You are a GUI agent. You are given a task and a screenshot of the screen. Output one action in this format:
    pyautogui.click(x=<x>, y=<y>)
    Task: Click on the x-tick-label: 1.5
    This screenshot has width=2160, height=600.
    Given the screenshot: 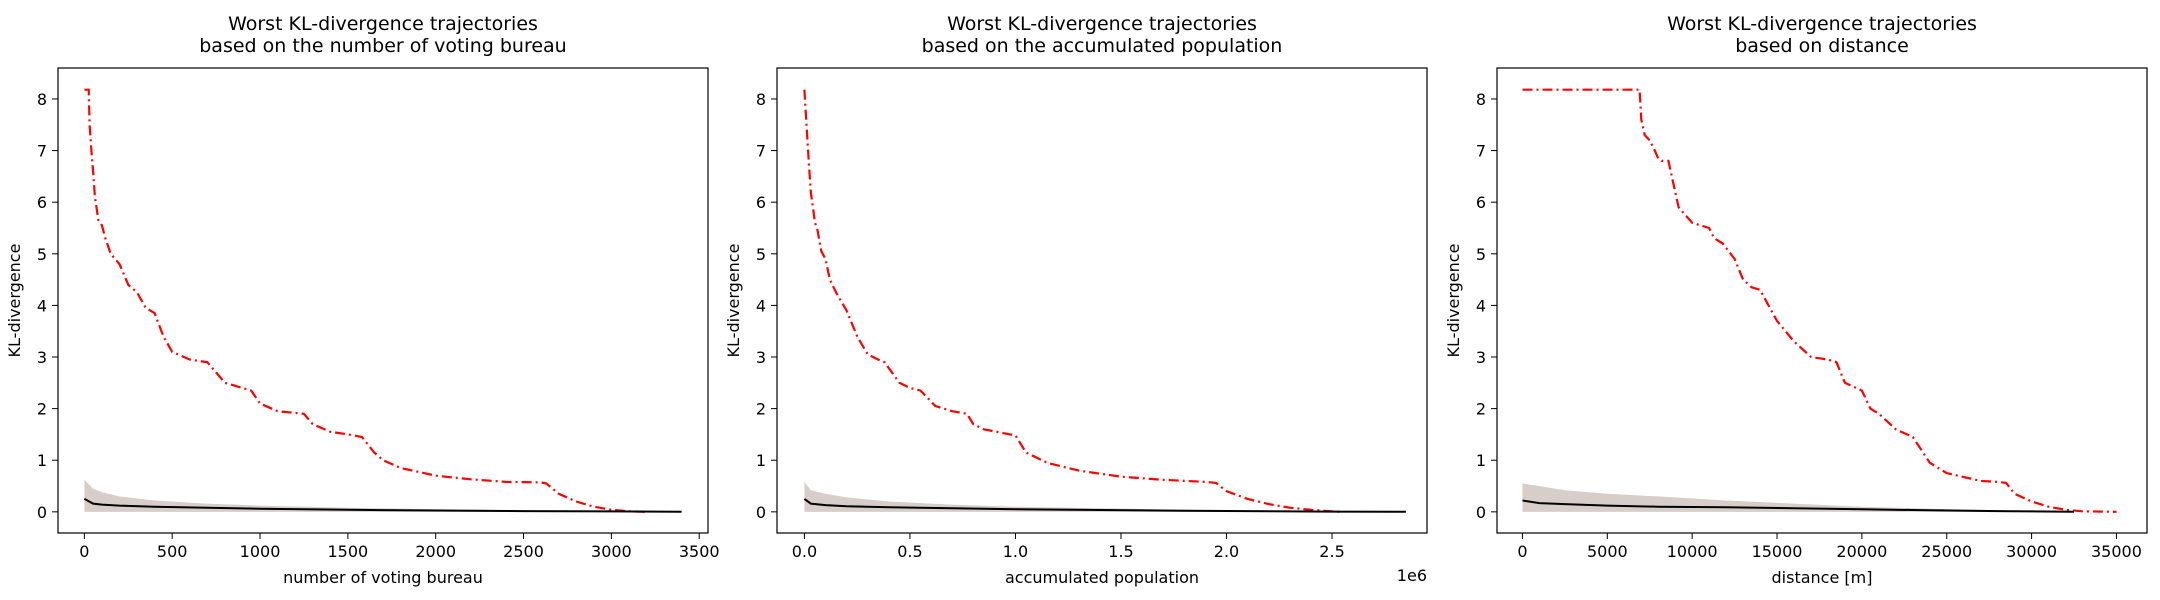 What is the action you would take?
    pyautogui.click(x=1120, y=551)
    